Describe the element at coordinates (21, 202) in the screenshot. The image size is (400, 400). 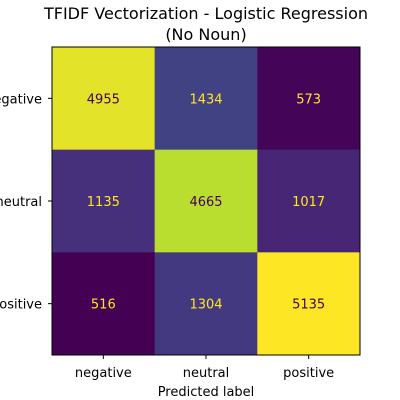
I see `y-tick-label: neutral` at that location.